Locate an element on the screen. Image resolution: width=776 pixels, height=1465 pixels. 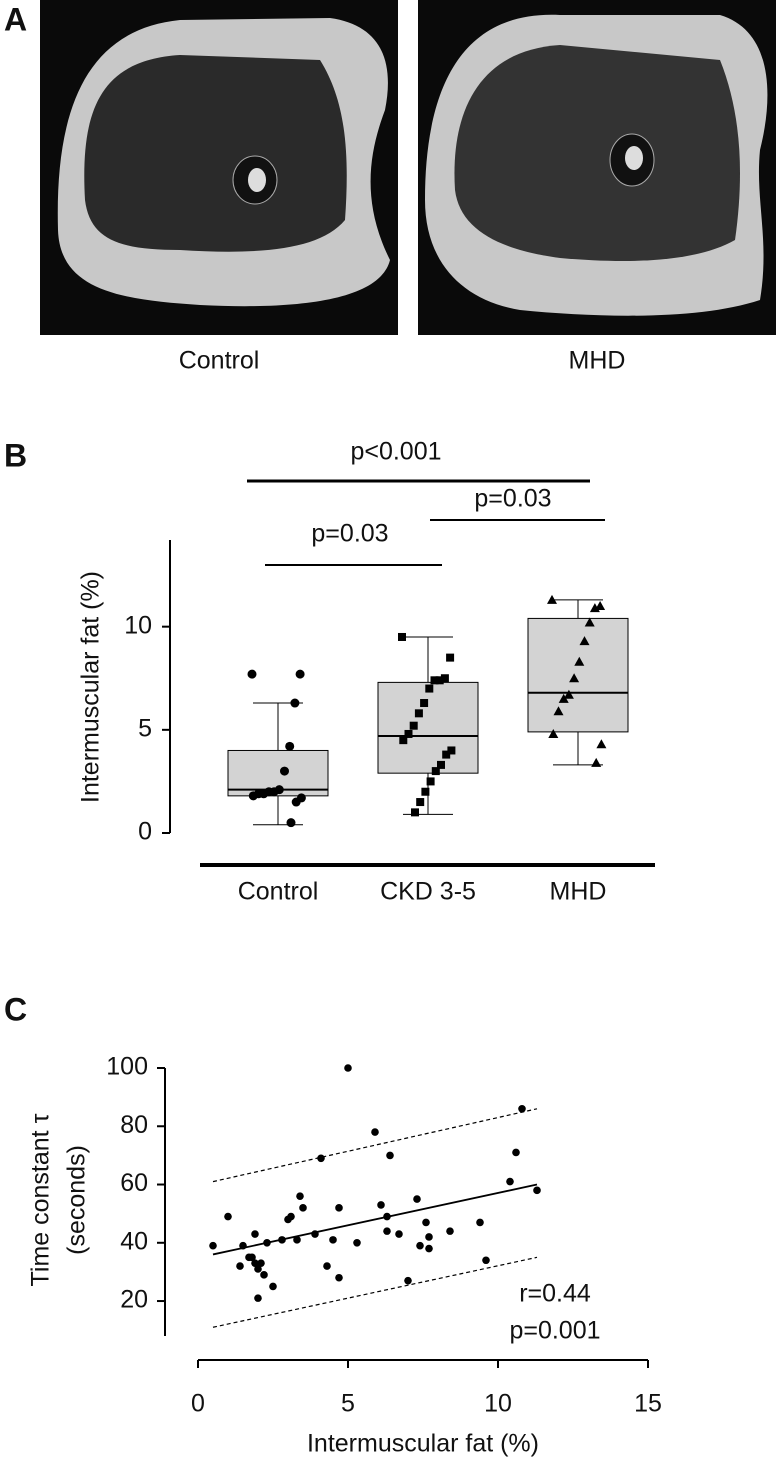
image-caption: Control is located at coordinates (219, 361).